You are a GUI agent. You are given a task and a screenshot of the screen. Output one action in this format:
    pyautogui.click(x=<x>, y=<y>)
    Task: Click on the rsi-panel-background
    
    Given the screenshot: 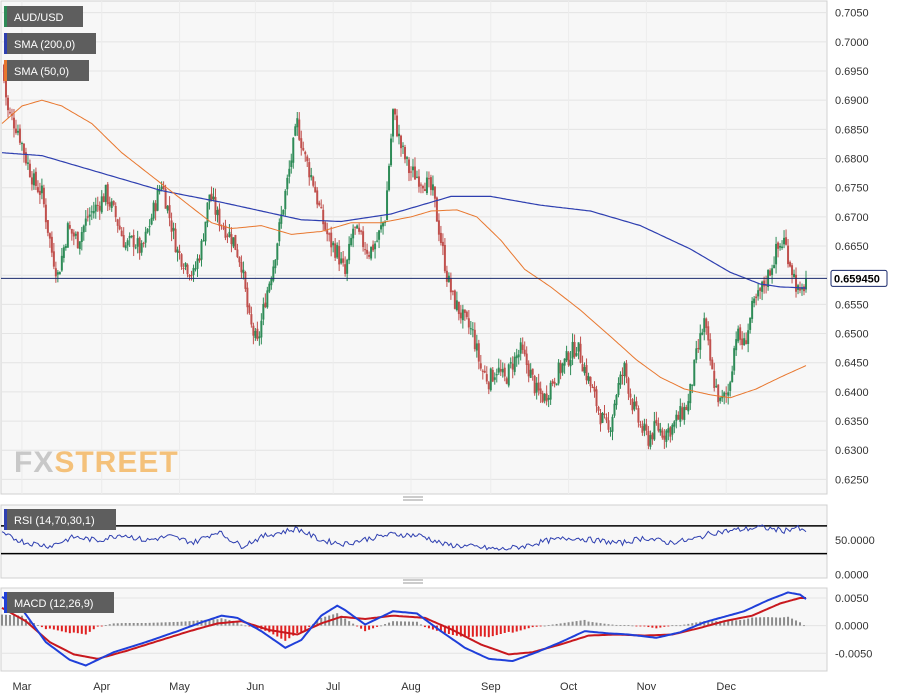 What is the action you would take?
    pyautogui.click(x=414, y=541)
    